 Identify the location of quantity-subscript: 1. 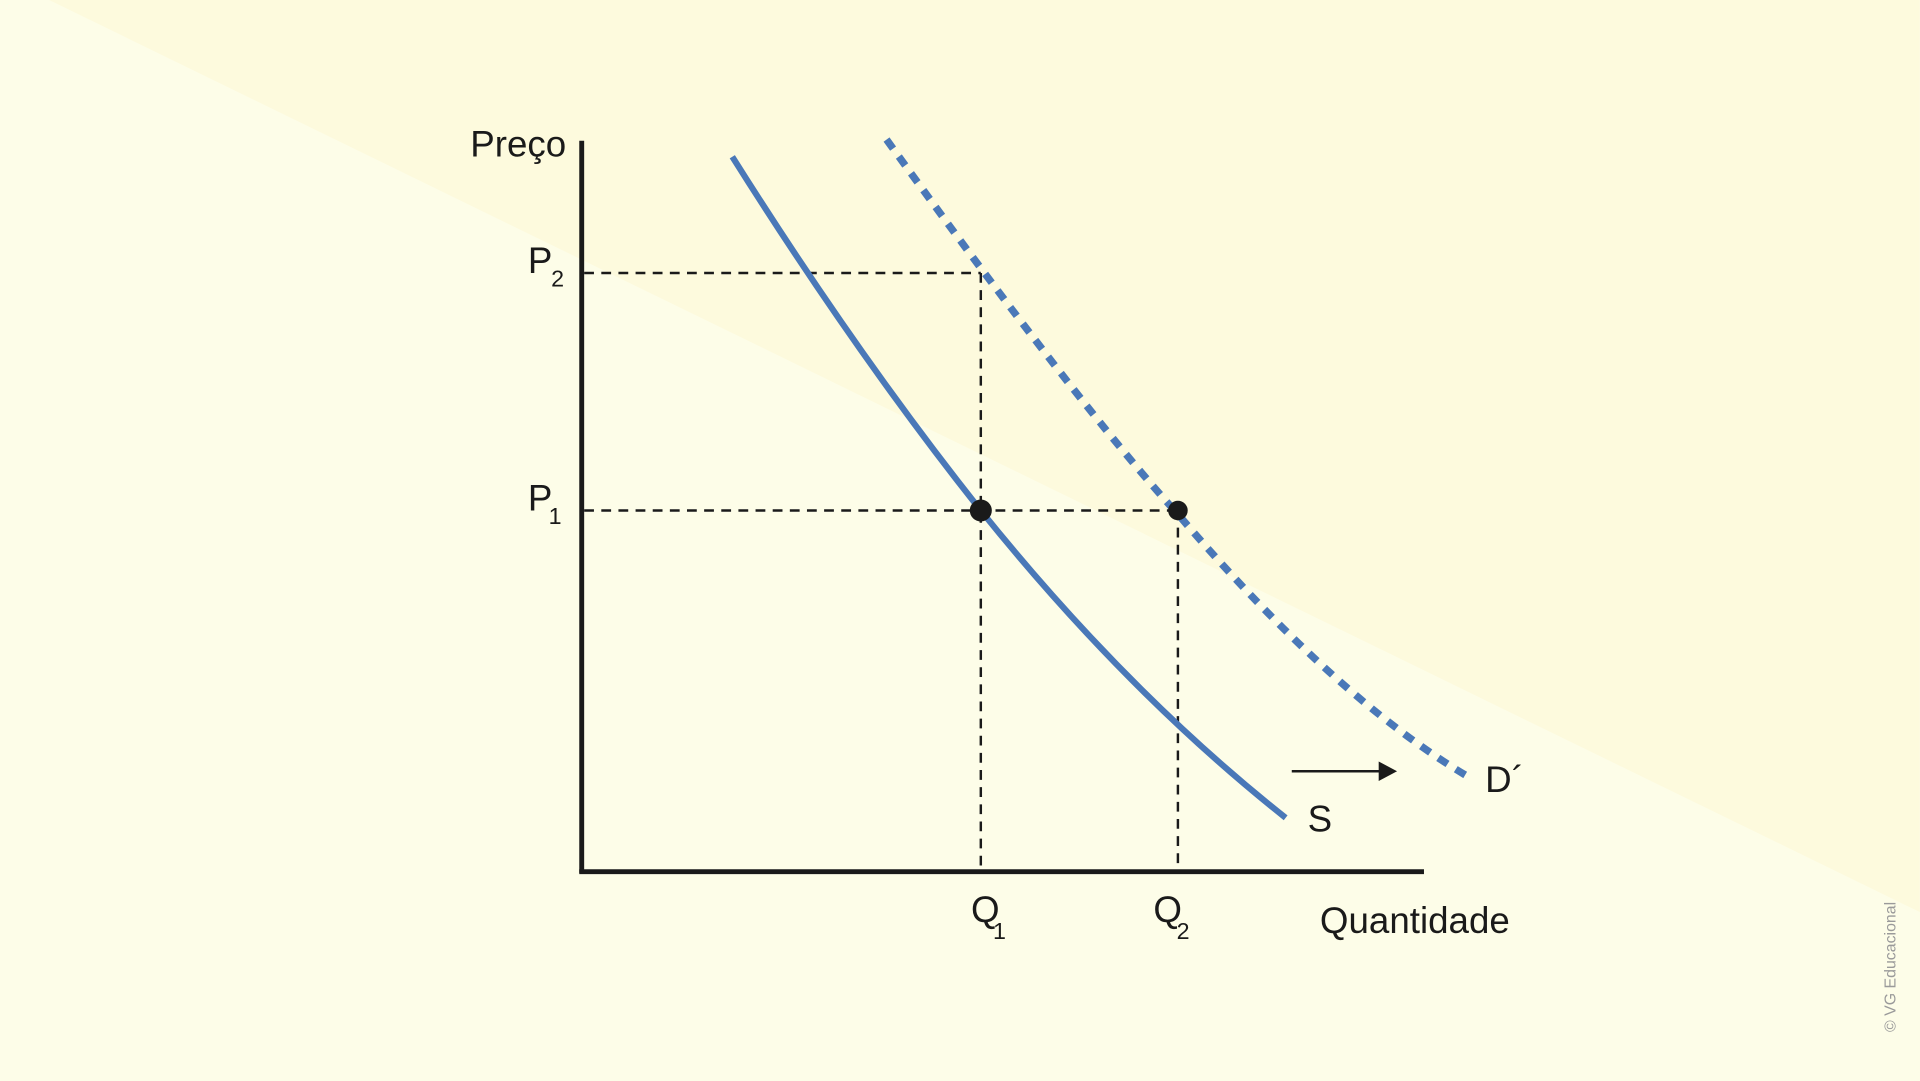
(999, 931).